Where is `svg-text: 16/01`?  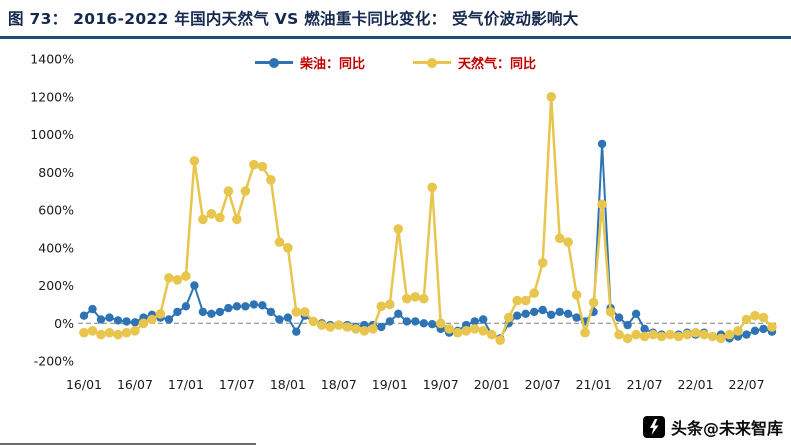
svg-text: 16/01 is located at coordinates (84, 384).